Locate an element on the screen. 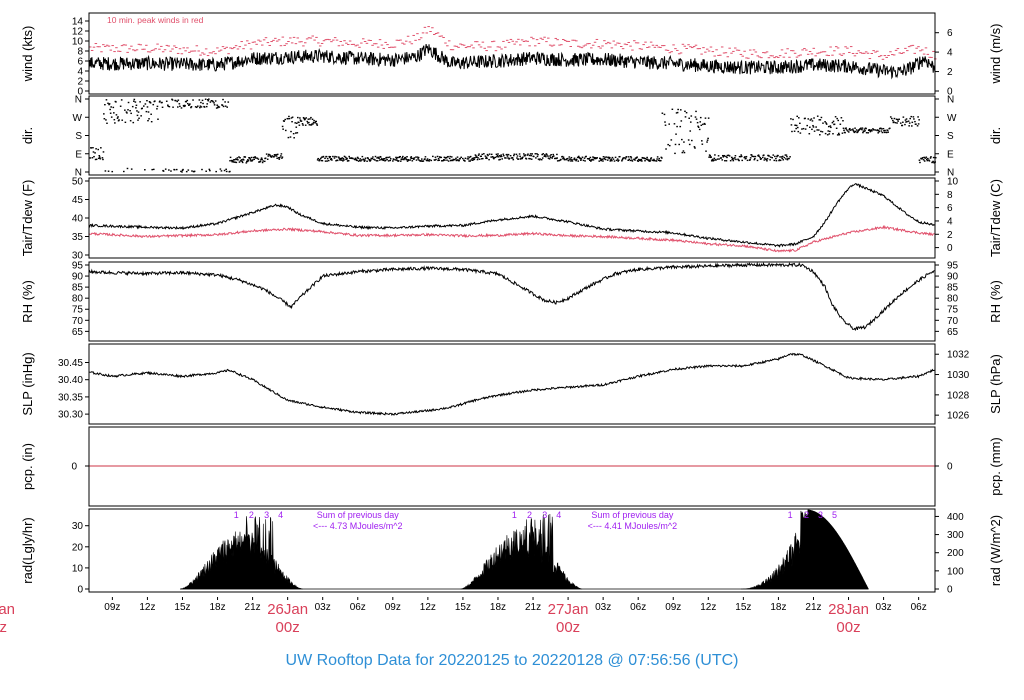 This screenshot has width=1024, height=700. rh-ylabel-left: RH (%) is located at coordinates (27, 301).